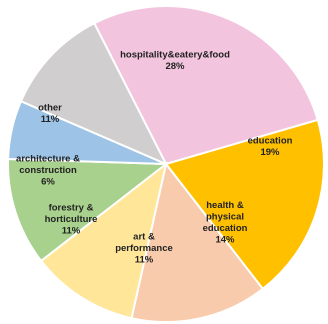 This screenshot has width=328, height=324. I want to click on slice-label-architecture-construction: architecture & construction 6%, so click(48, 171).